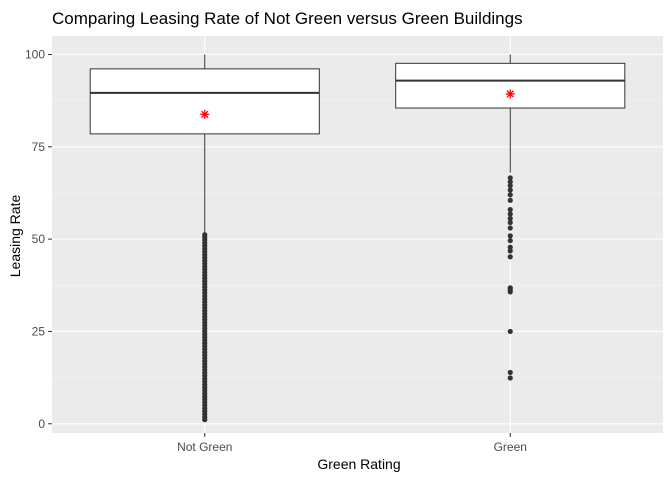  What do you see at coordinates (510, 447) in the screenshot?
I see `x-tick-label: Green` at bounding box center [510, 447].